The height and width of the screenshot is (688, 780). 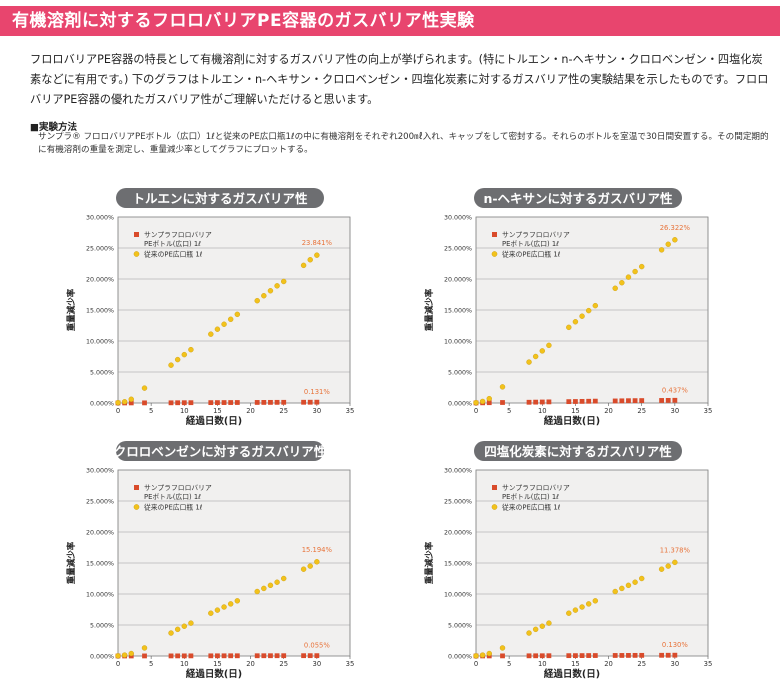 What do you see at coordinates (494, 507) in the screenshot?
I see `legend-marker-conventional` at bounding box center [494, 507].